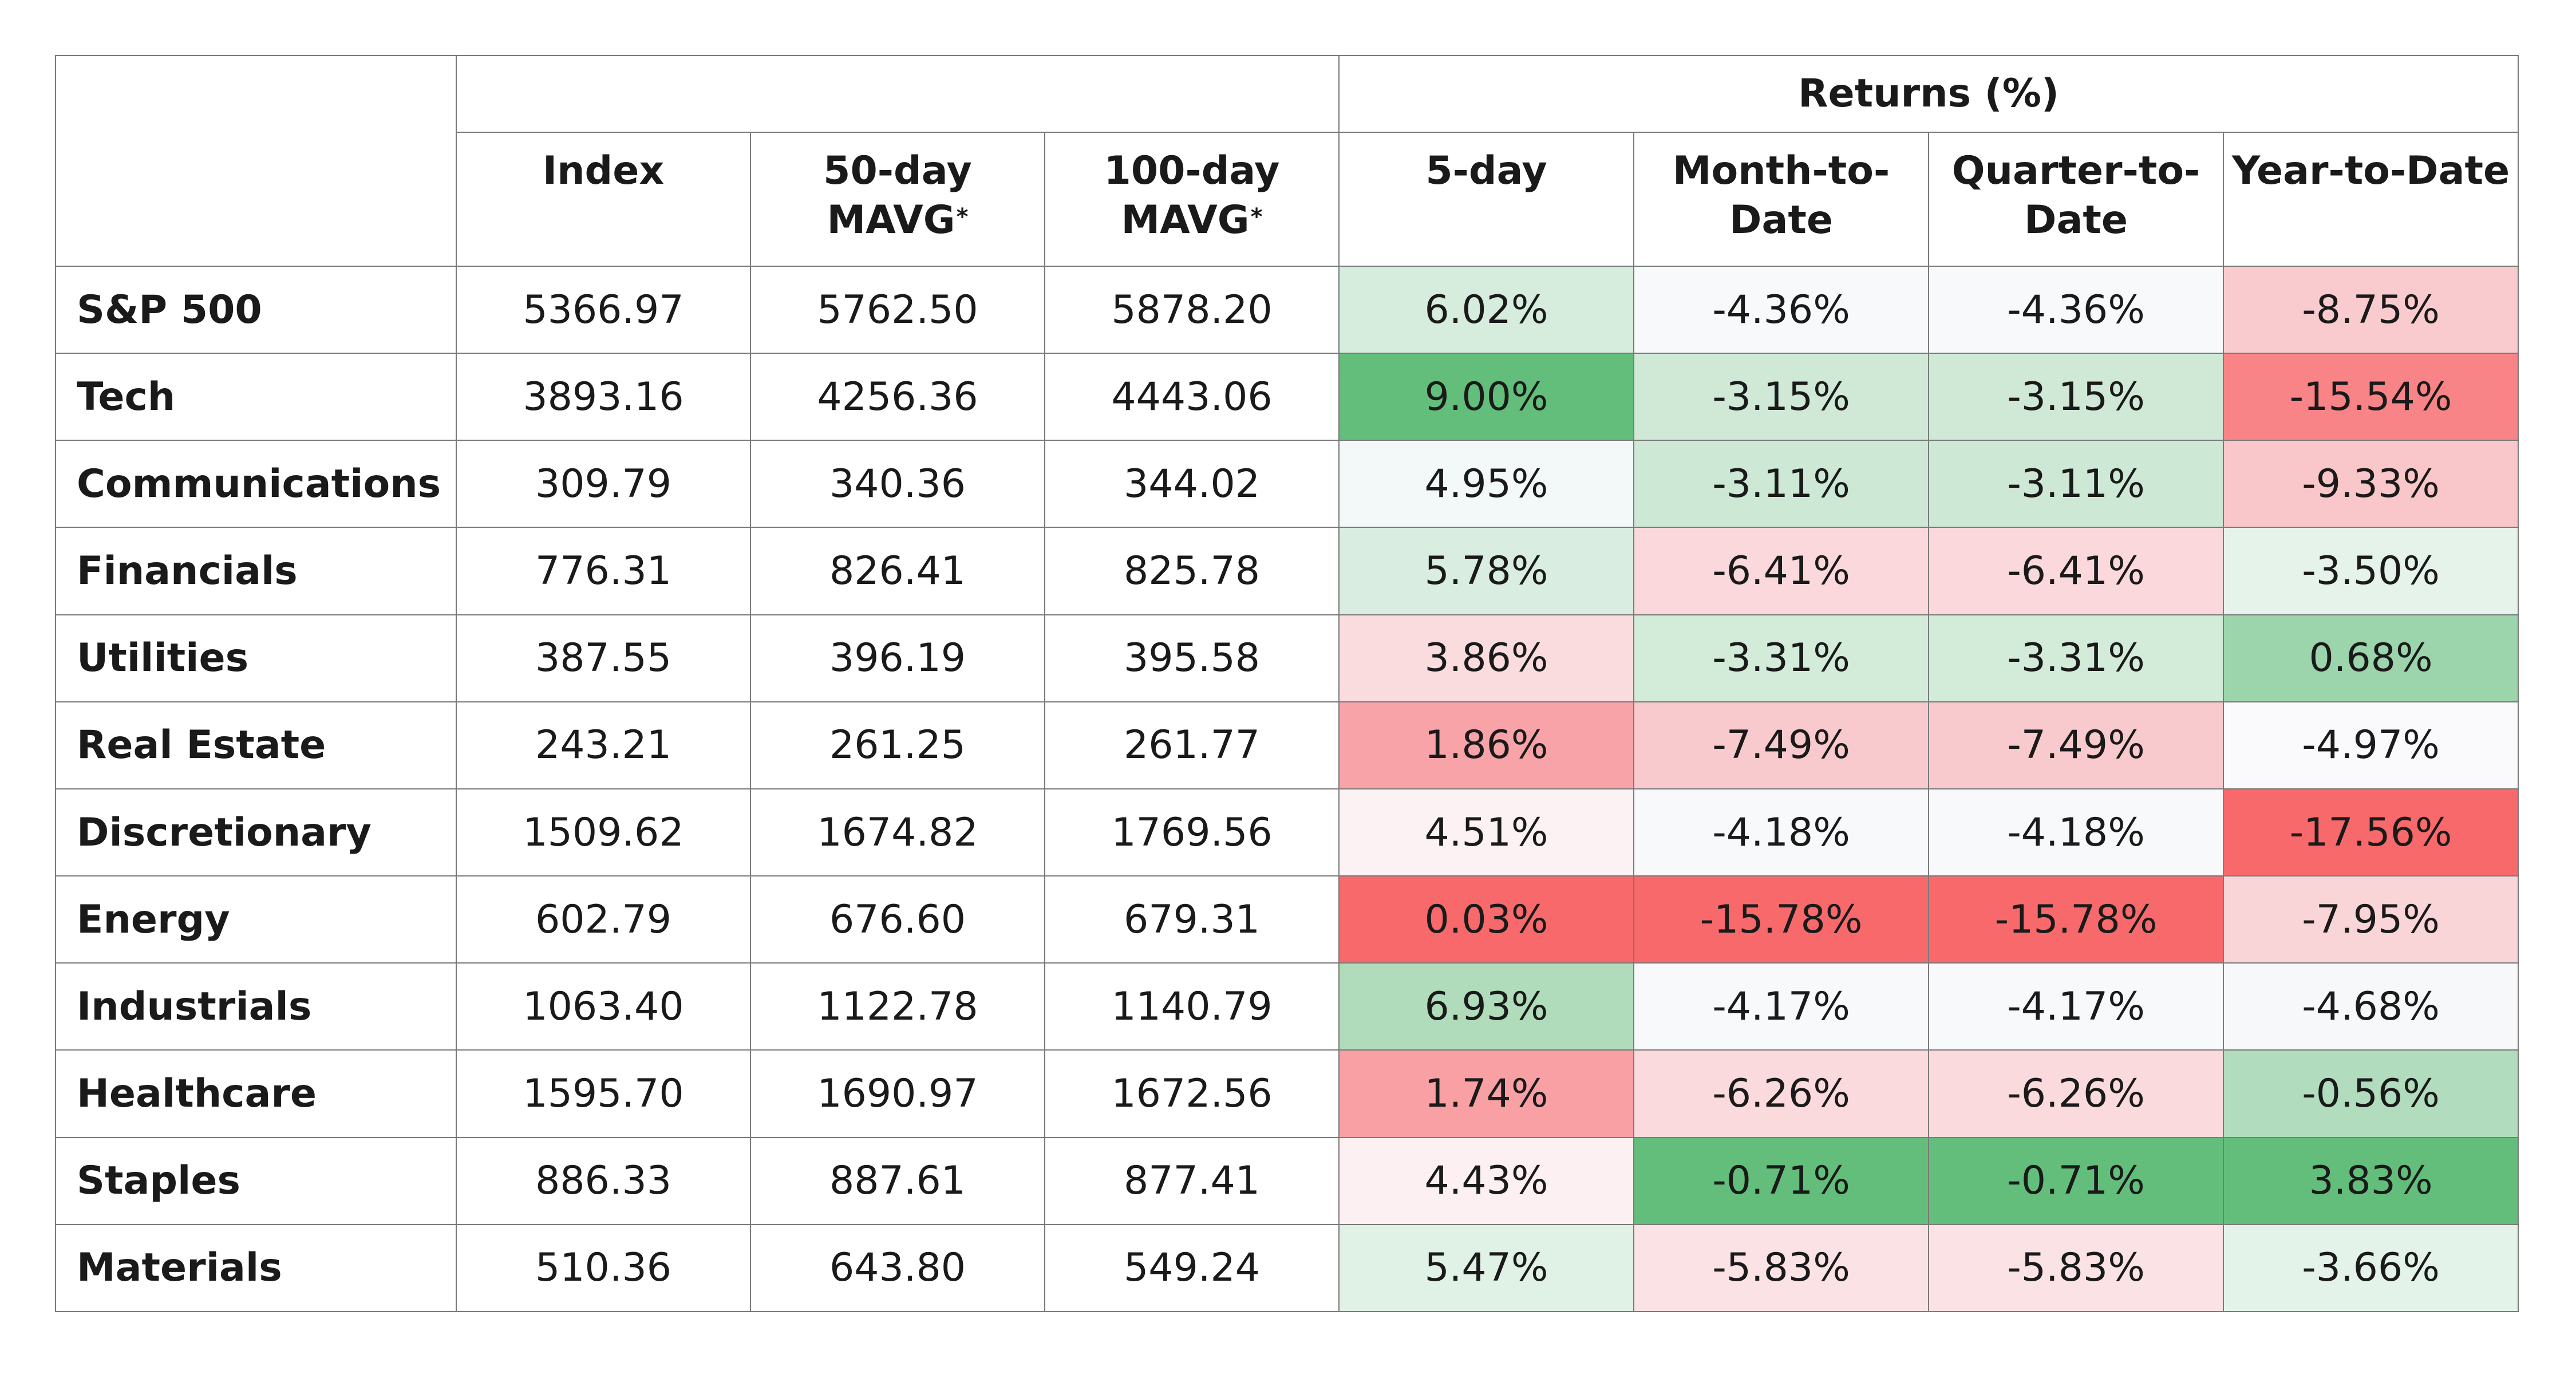 Image resolution: width=2576 pixels, height=1374 pixels. Describe the element at coordinates (897, 171) in the screenshot. I see `column-header-line1: 50-day` at that location.